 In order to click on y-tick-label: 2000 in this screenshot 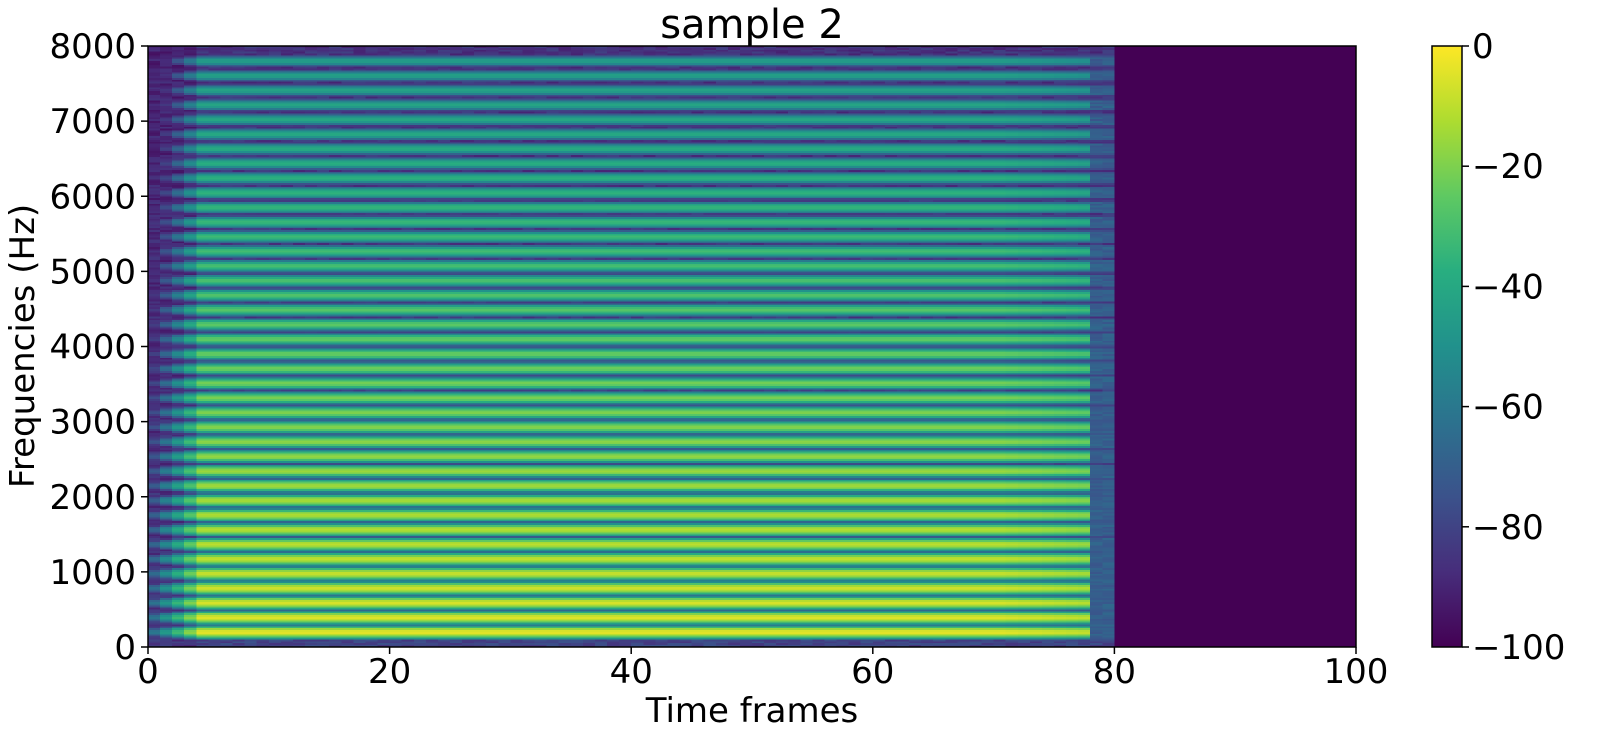, I will do `click(92, 498)`.